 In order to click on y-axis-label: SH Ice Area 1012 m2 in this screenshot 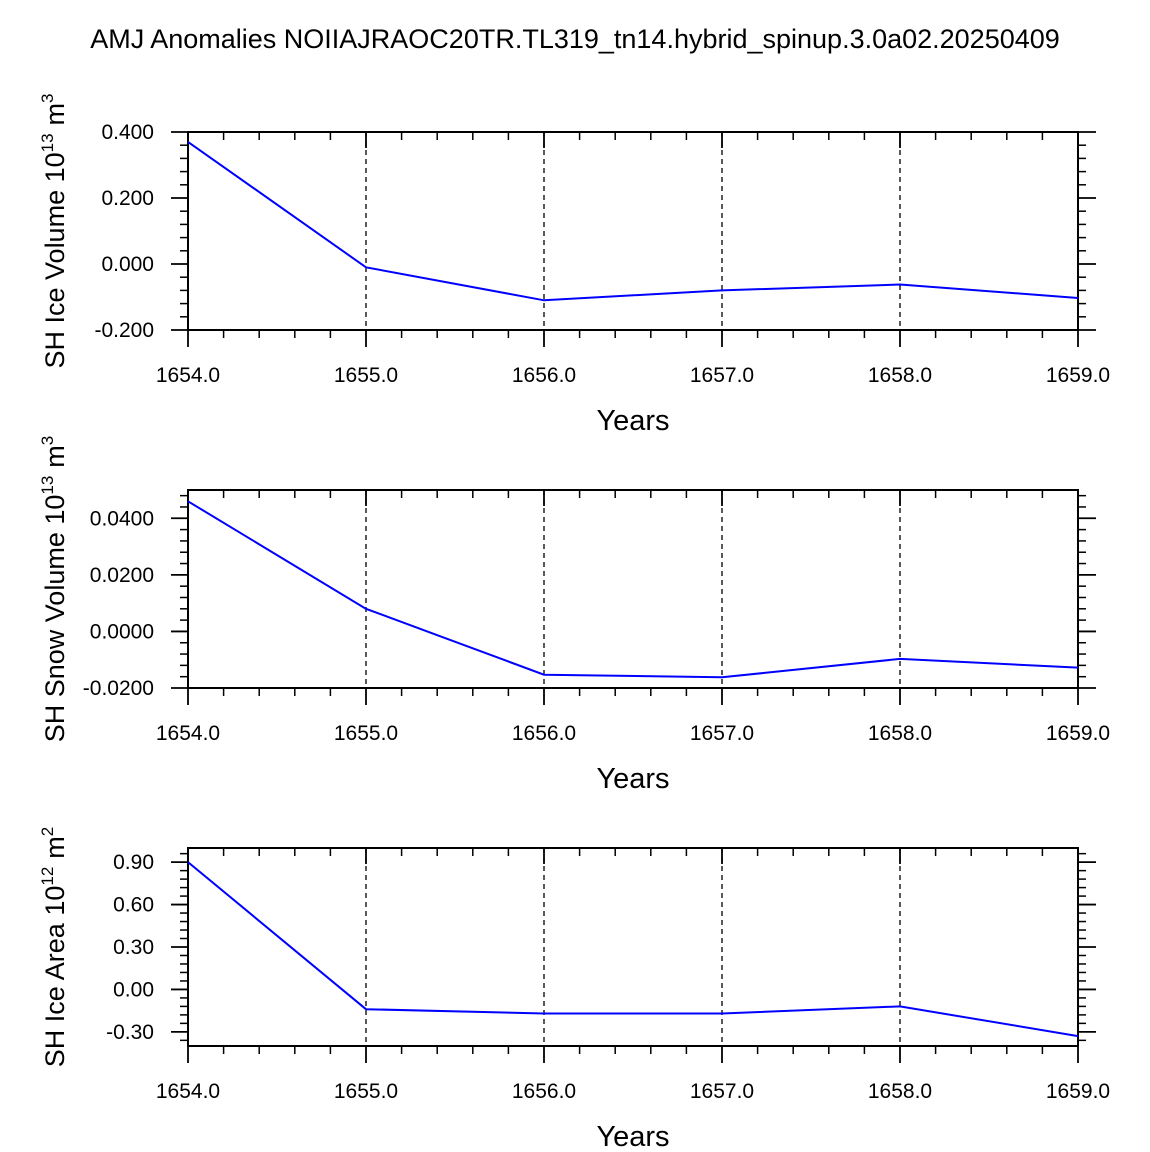, I will do `click(54, 947)`.